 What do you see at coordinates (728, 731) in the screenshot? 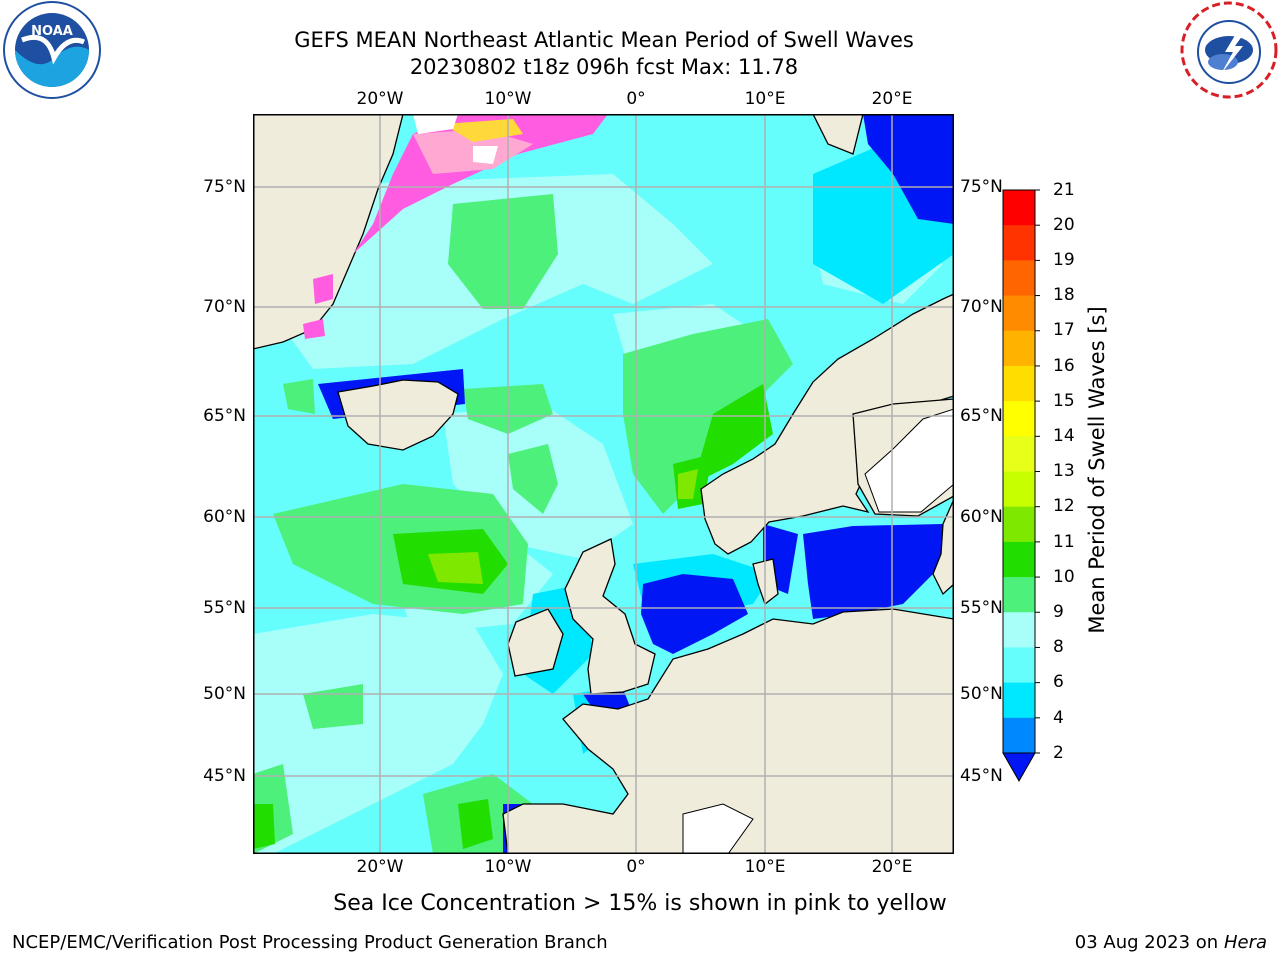
I see `continental-europe-land` at bounding box center [728, 731].